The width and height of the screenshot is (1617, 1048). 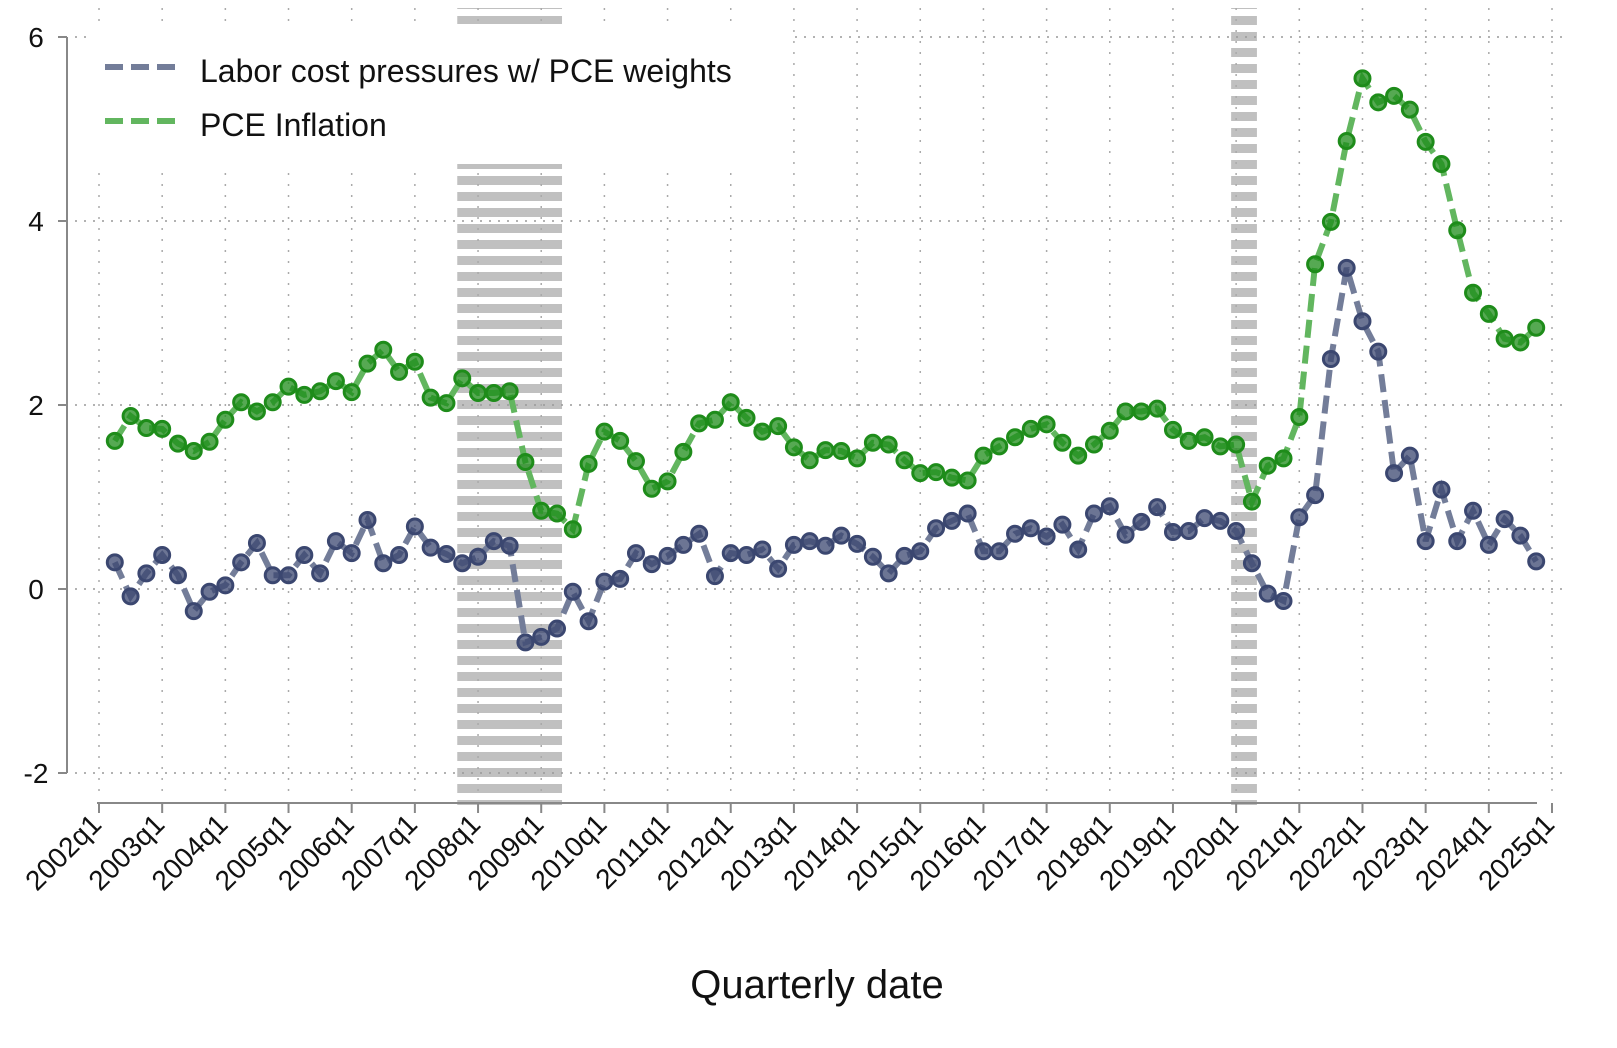 What do you see at coordinates (36, 589) in the screenshot?
I see `y-tick-label: 0` at bounding box center [36, 589].